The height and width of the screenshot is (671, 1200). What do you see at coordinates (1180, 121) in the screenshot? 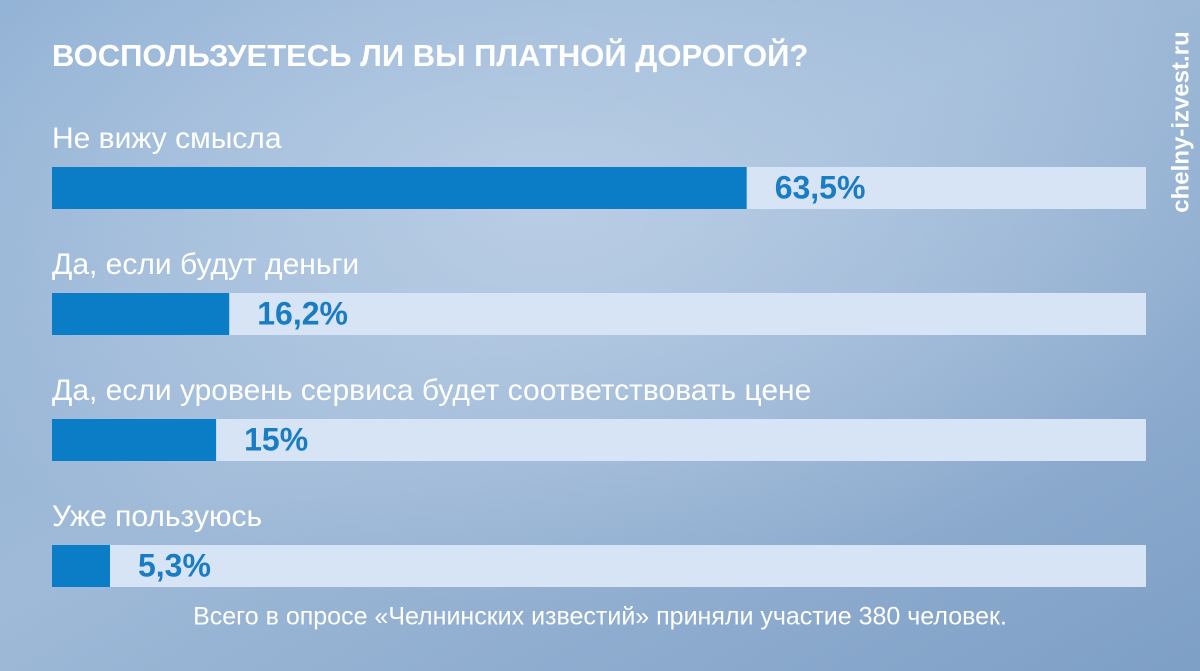
I see `watermark: chelny-izvest.ru` at bounding box center [1180, 121].